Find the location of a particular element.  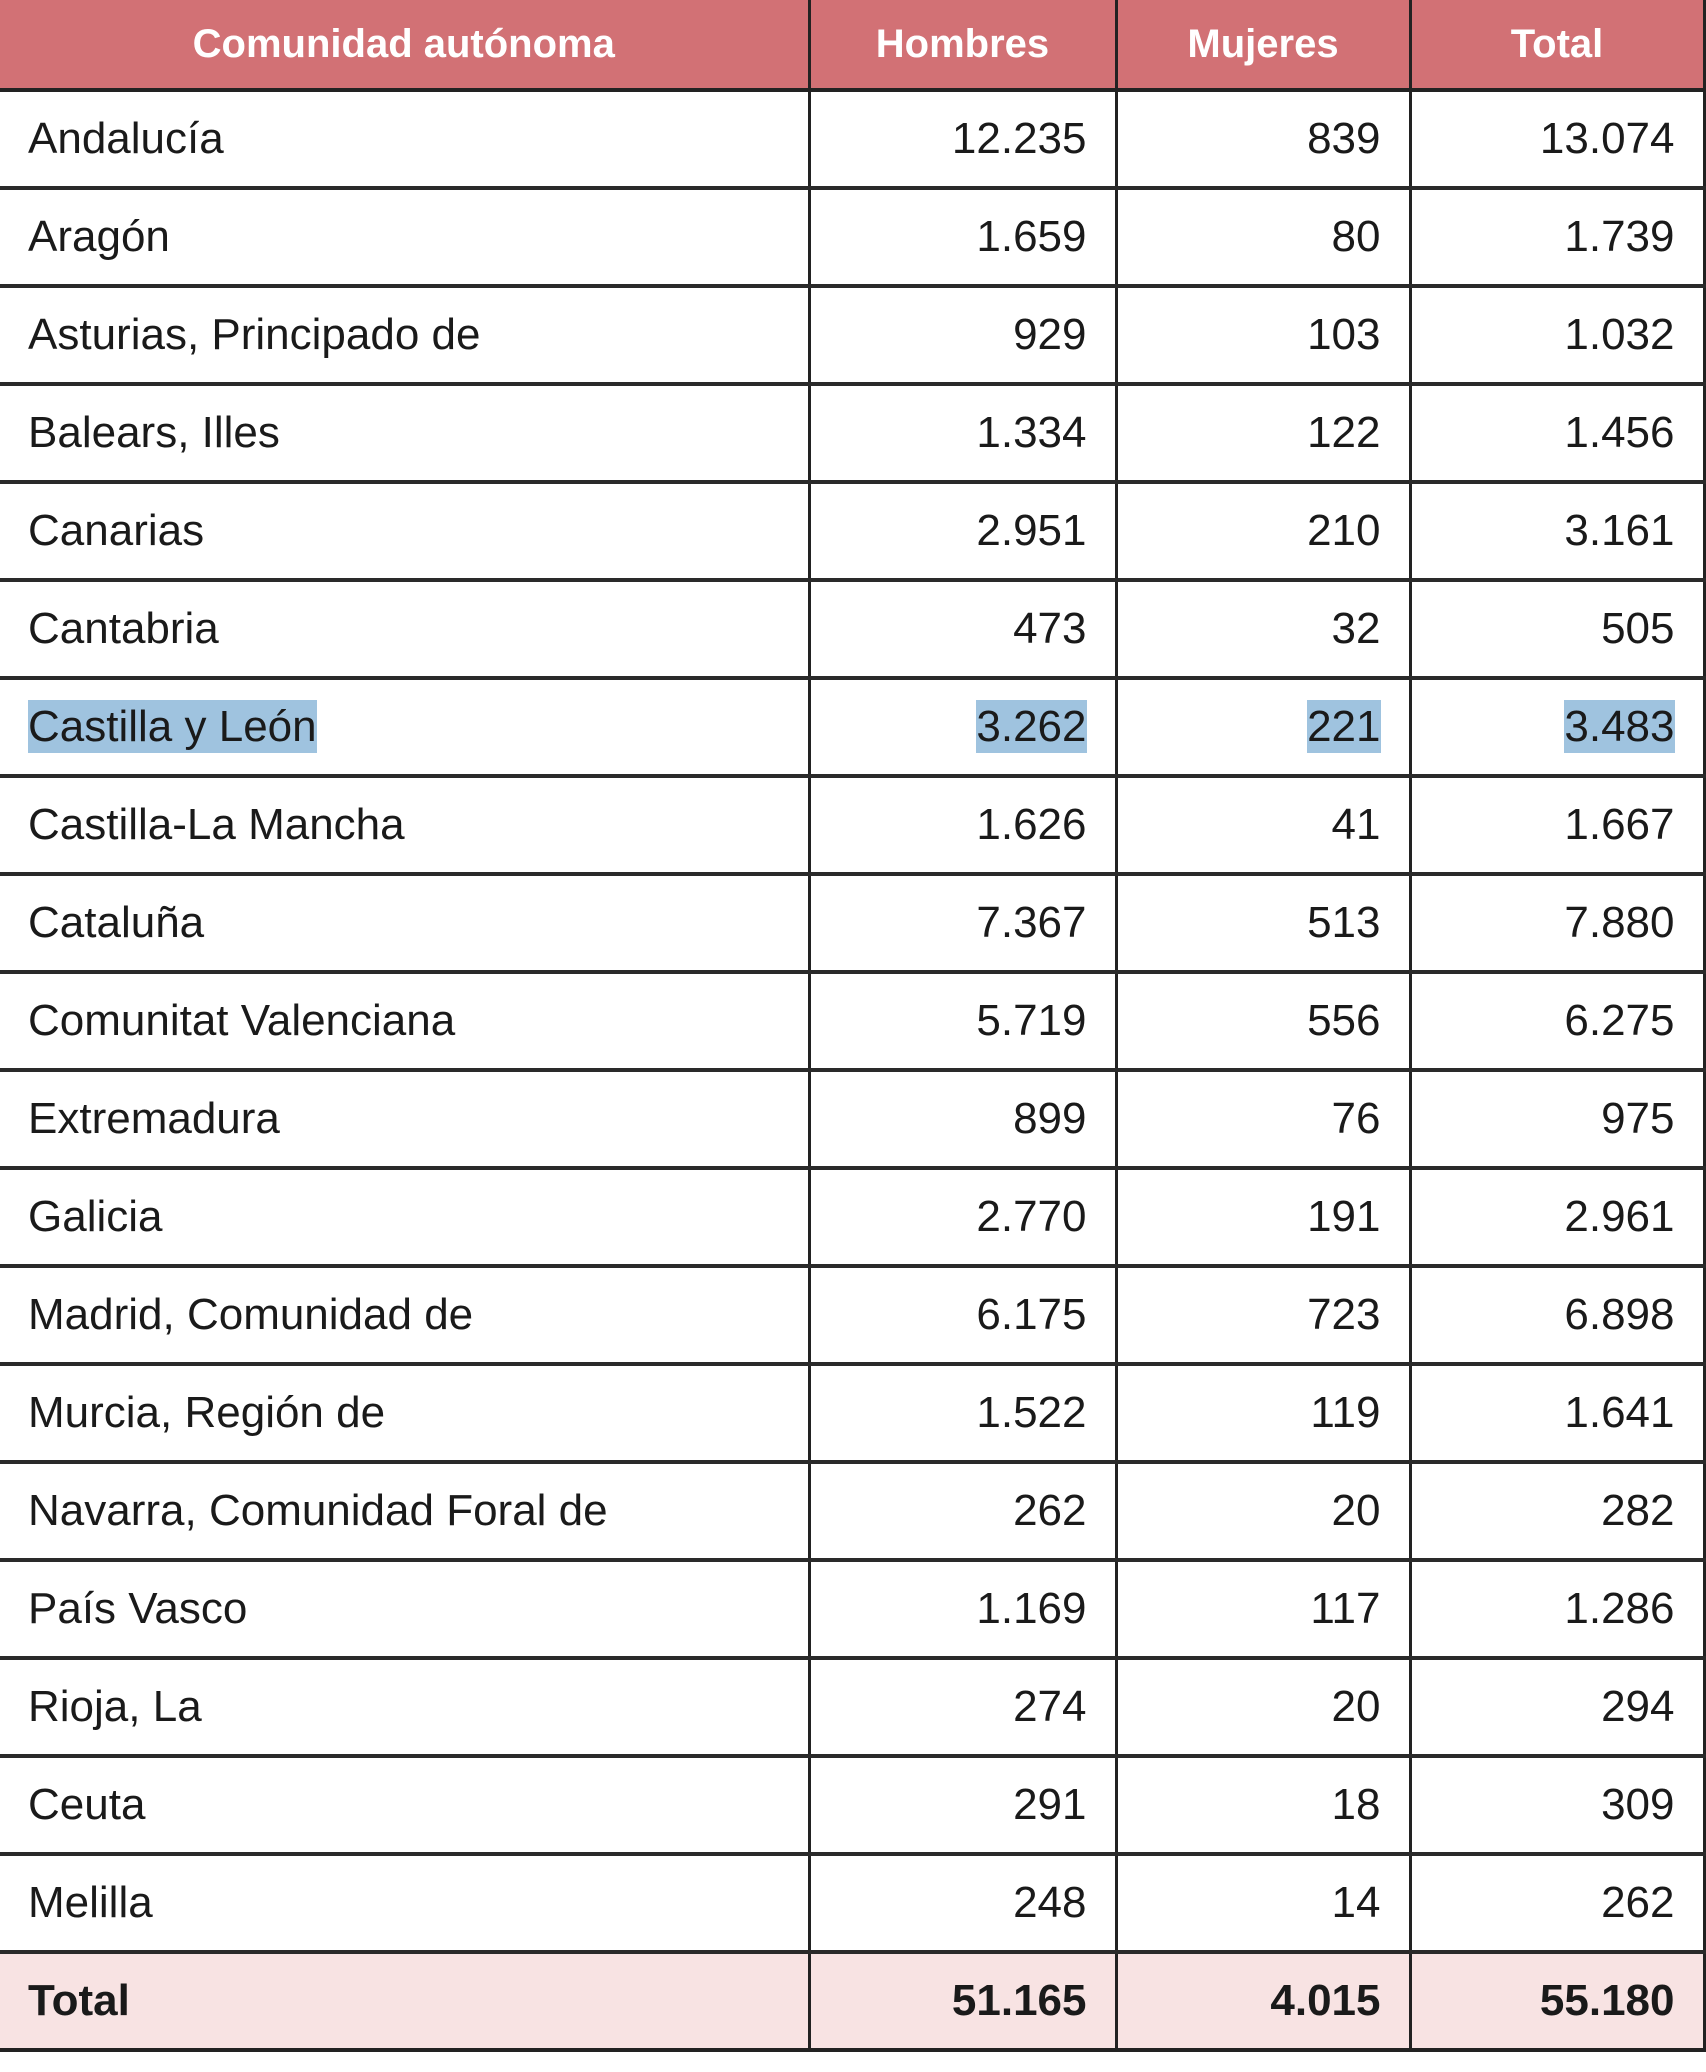

cell-total-text: 282 is located at coordinates (1638, 1510).